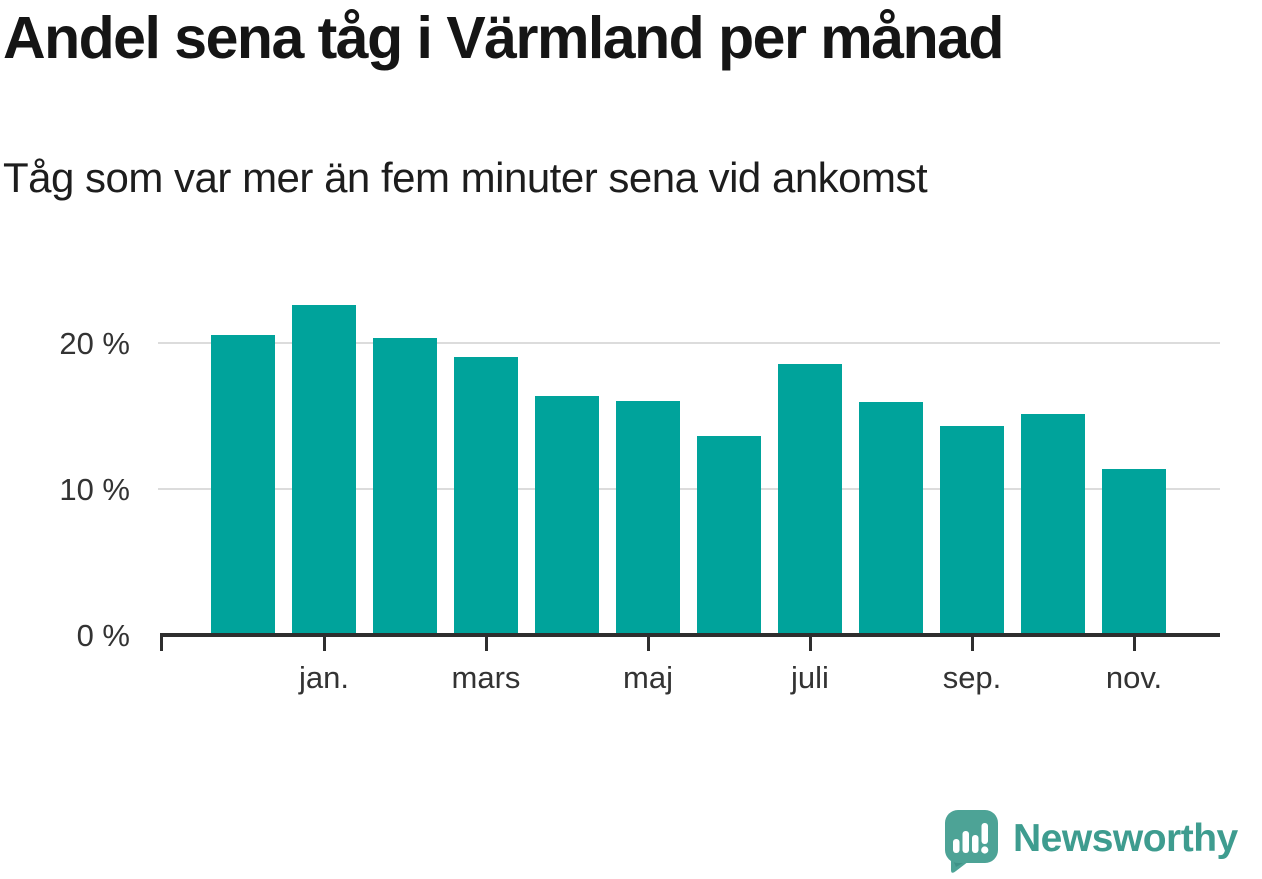 This screenshot has width=1262, height=879. I want to click on bar-nov, so click(1134, 552).